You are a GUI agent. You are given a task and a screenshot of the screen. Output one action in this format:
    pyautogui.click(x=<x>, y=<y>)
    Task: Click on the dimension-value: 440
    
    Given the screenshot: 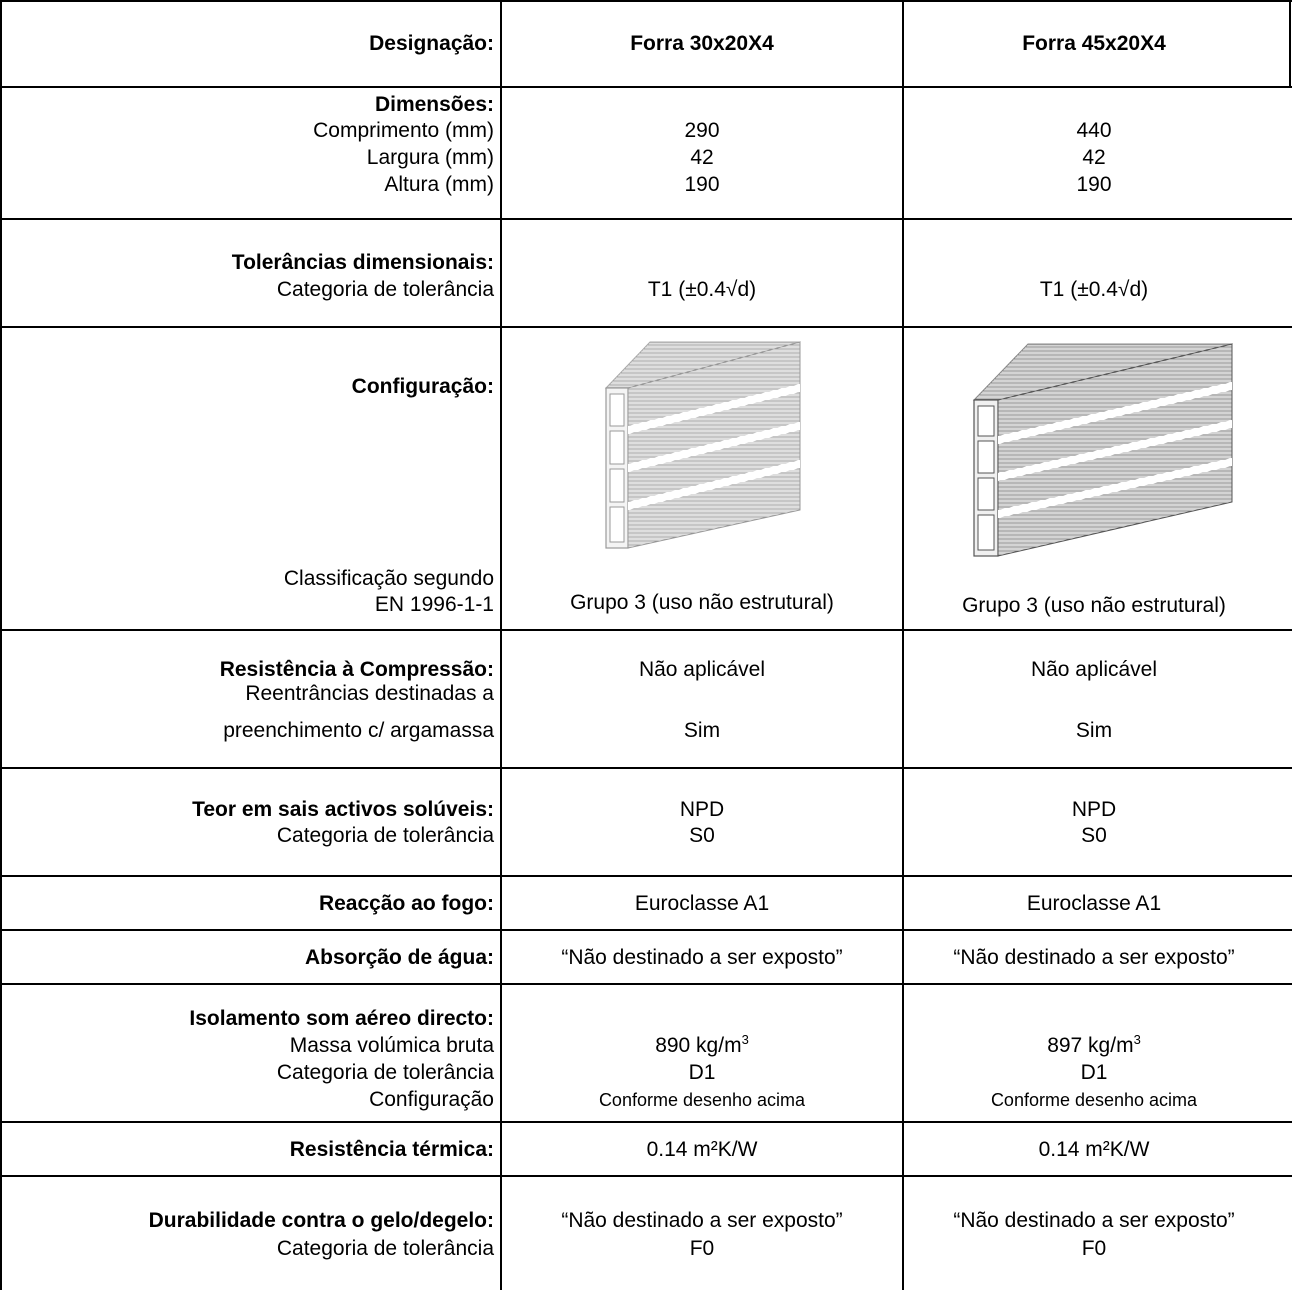 What is the action you would take?
    pyautogui.click(x=1094, y=130)
    